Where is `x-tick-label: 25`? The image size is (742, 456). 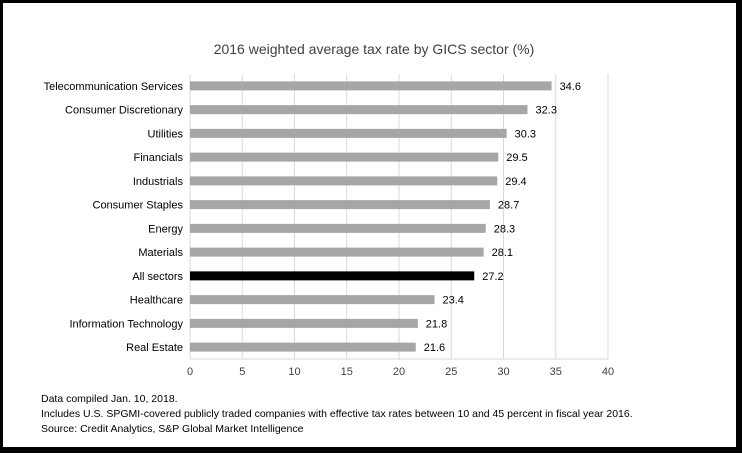
x-tick-label: 25 is located at coordinates (451, 372).